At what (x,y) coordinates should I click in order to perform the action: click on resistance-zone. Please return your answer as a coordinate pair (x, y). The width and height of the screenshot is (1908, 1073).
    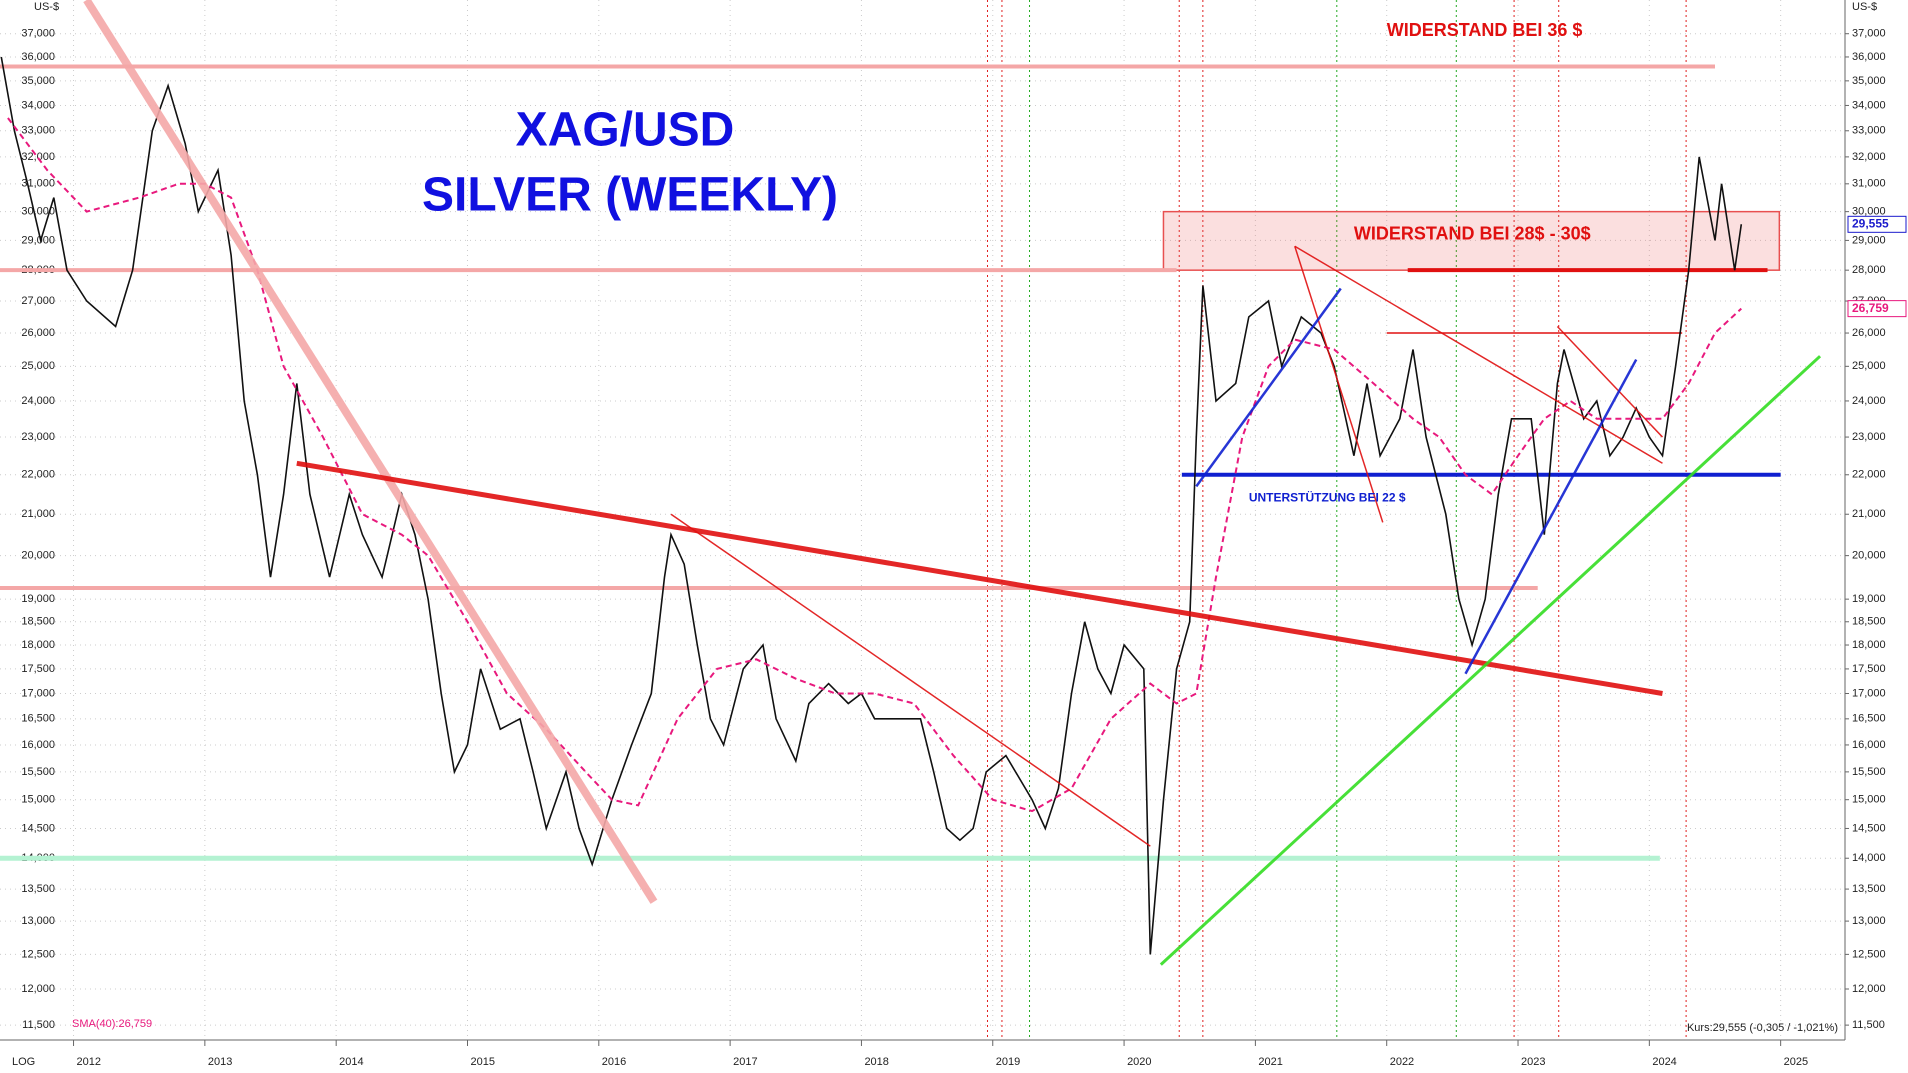
    Looking at the image, I should click on (1471, 240).